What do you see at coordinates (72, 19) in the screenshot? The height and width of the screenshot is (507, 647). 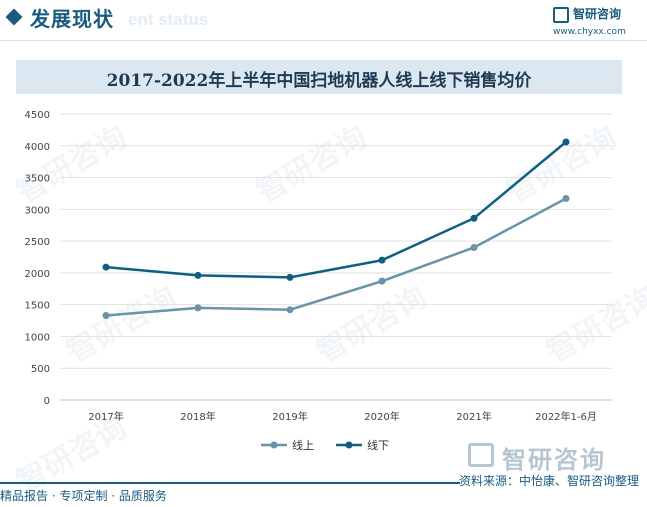 I see `section-title: 发展现状` at bounding box center [72, 19].